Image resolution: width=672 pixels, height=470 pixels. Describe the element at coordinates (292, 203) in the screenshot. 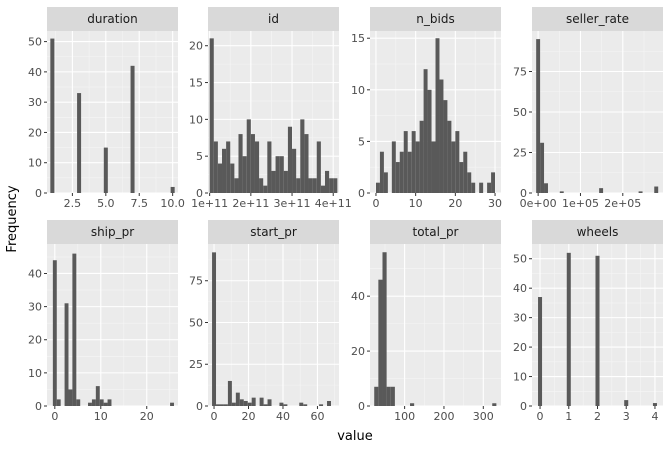

I see `x-tick-label: 3e+11` at that location.